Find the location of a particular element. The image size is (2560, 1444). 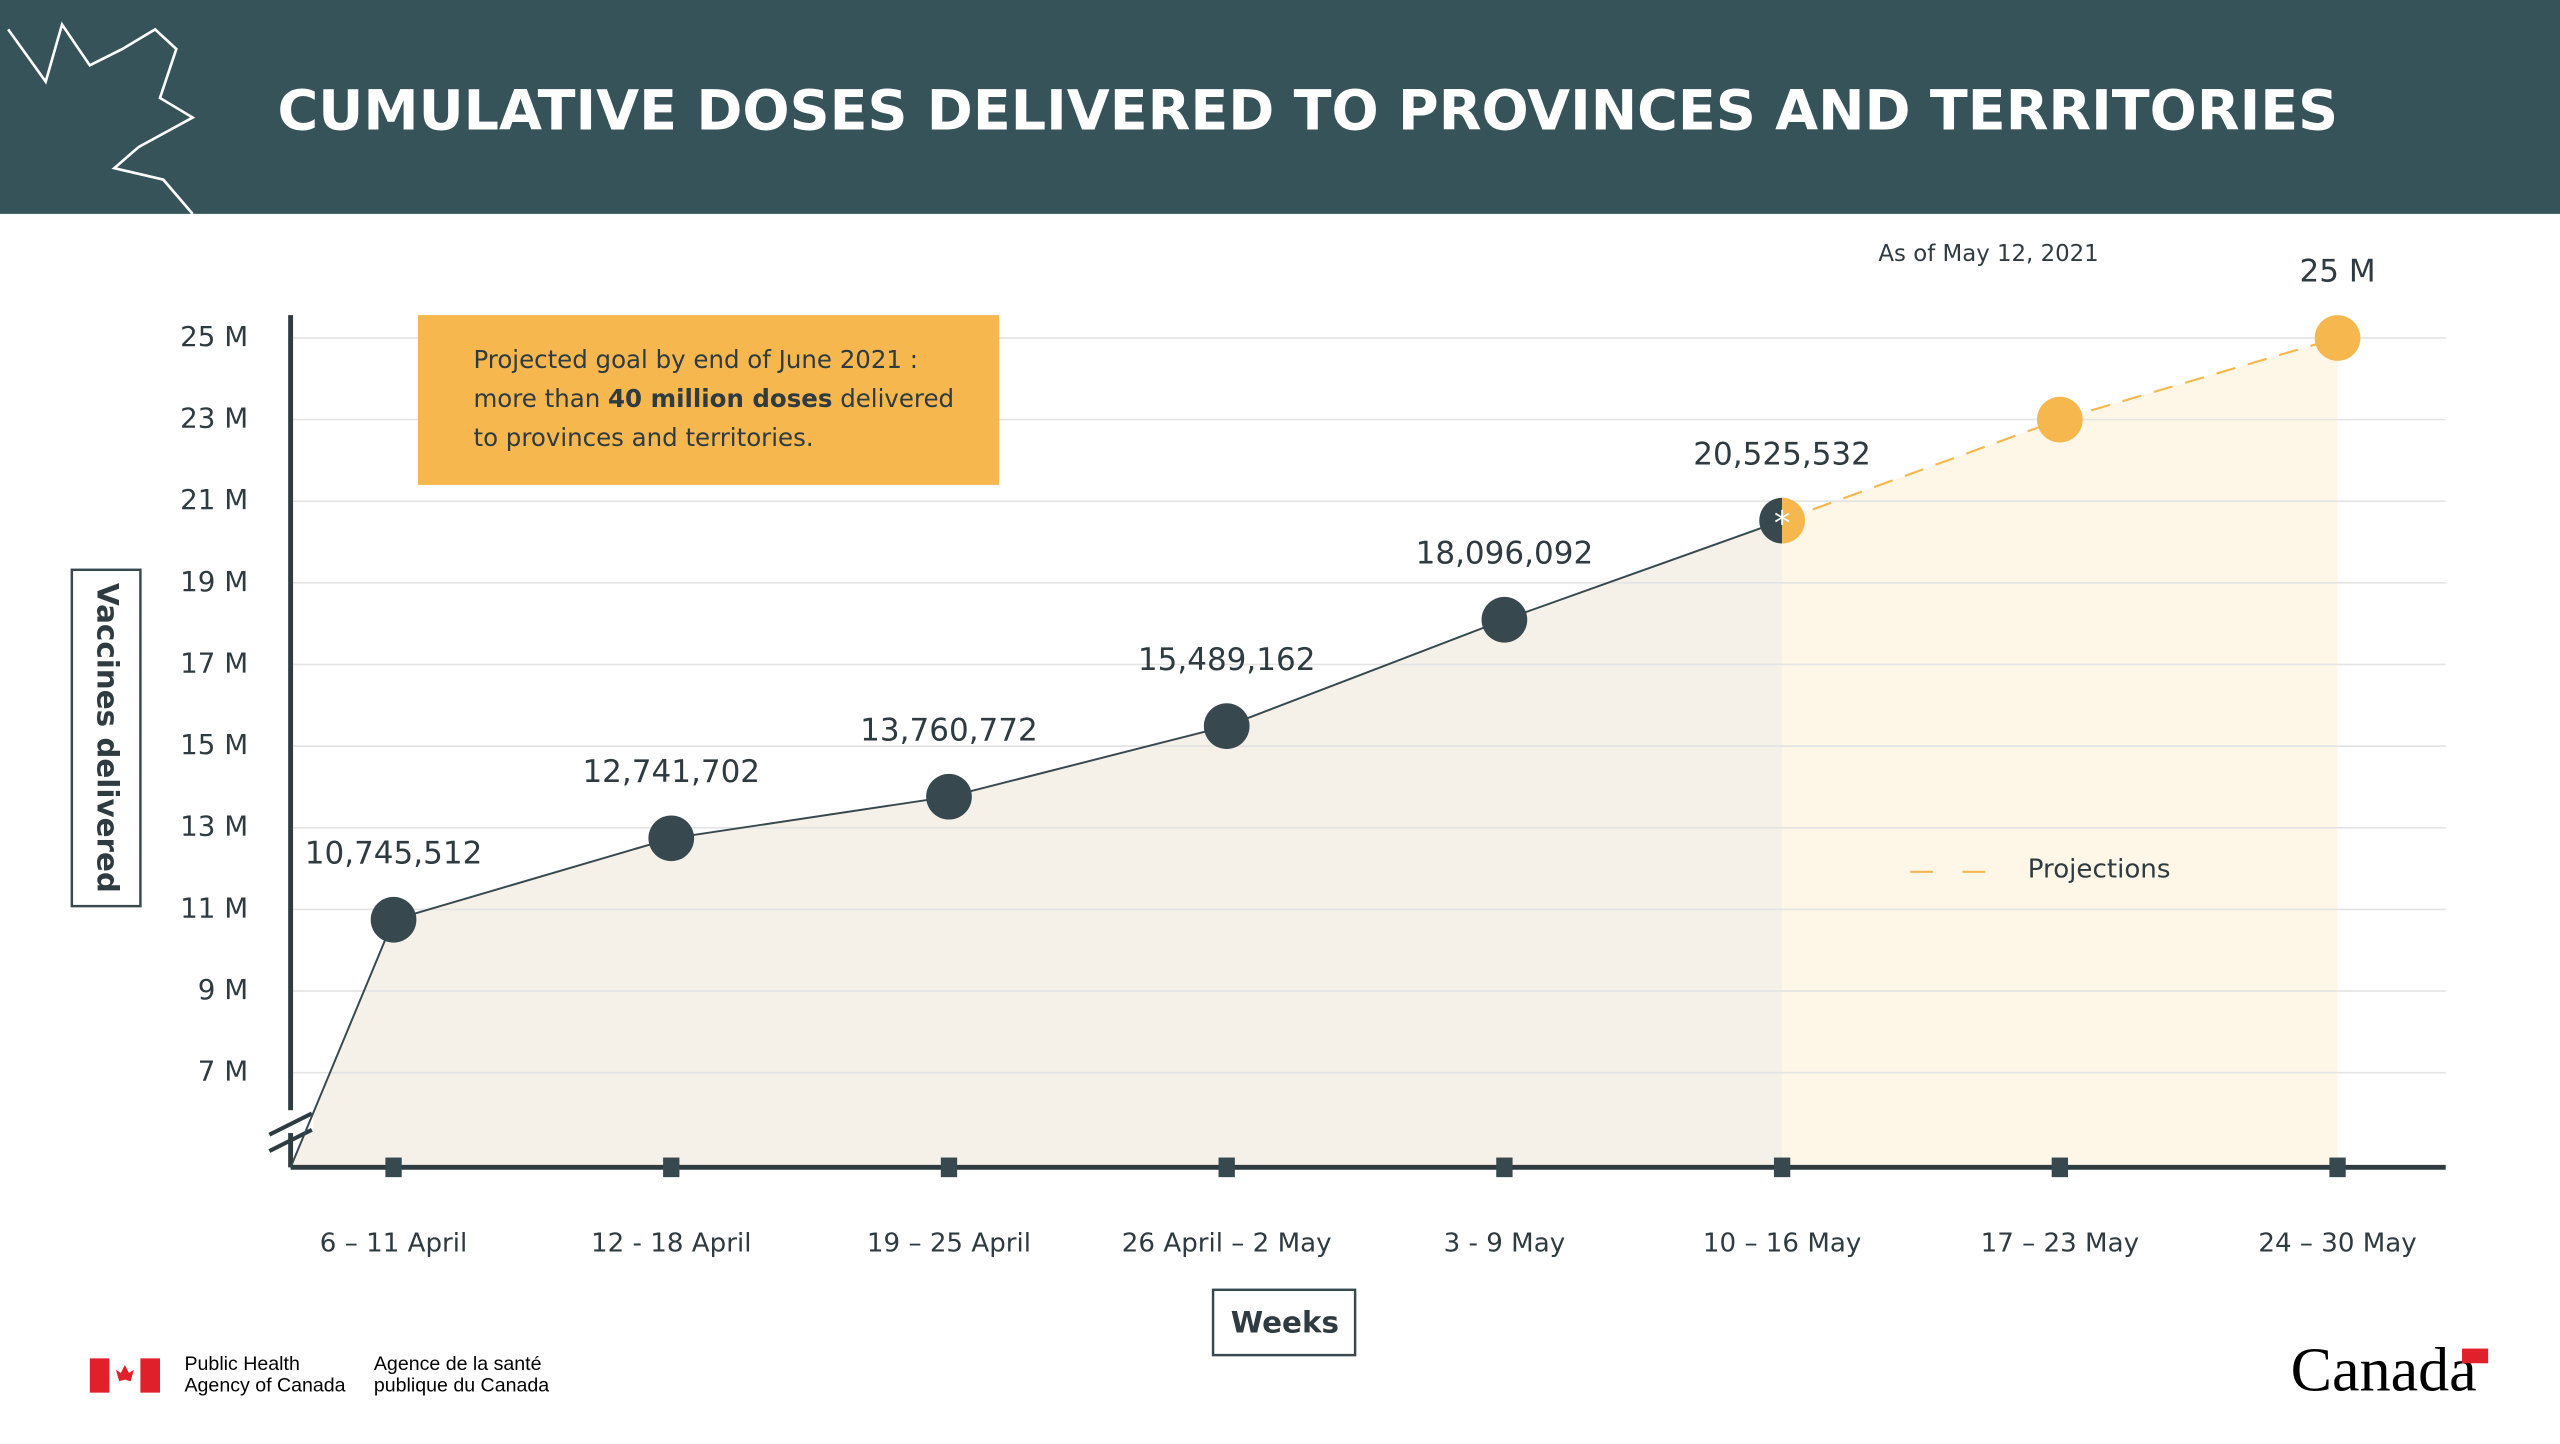

maple-leaf-outline is located at coordinates (101, 118).